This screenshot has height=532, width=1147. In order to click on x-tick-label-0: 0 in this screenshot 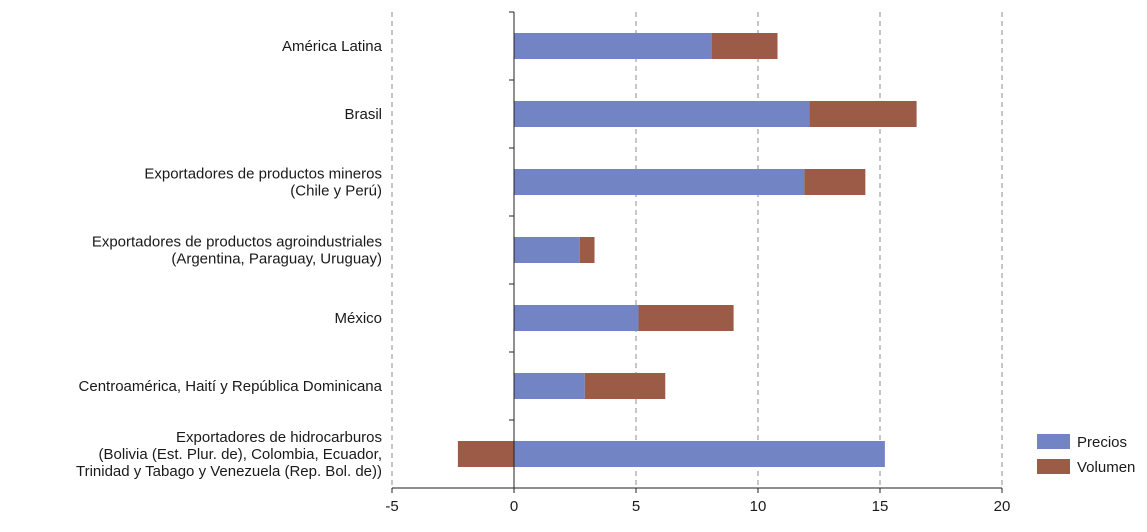, I will do `click(514, 506)`.